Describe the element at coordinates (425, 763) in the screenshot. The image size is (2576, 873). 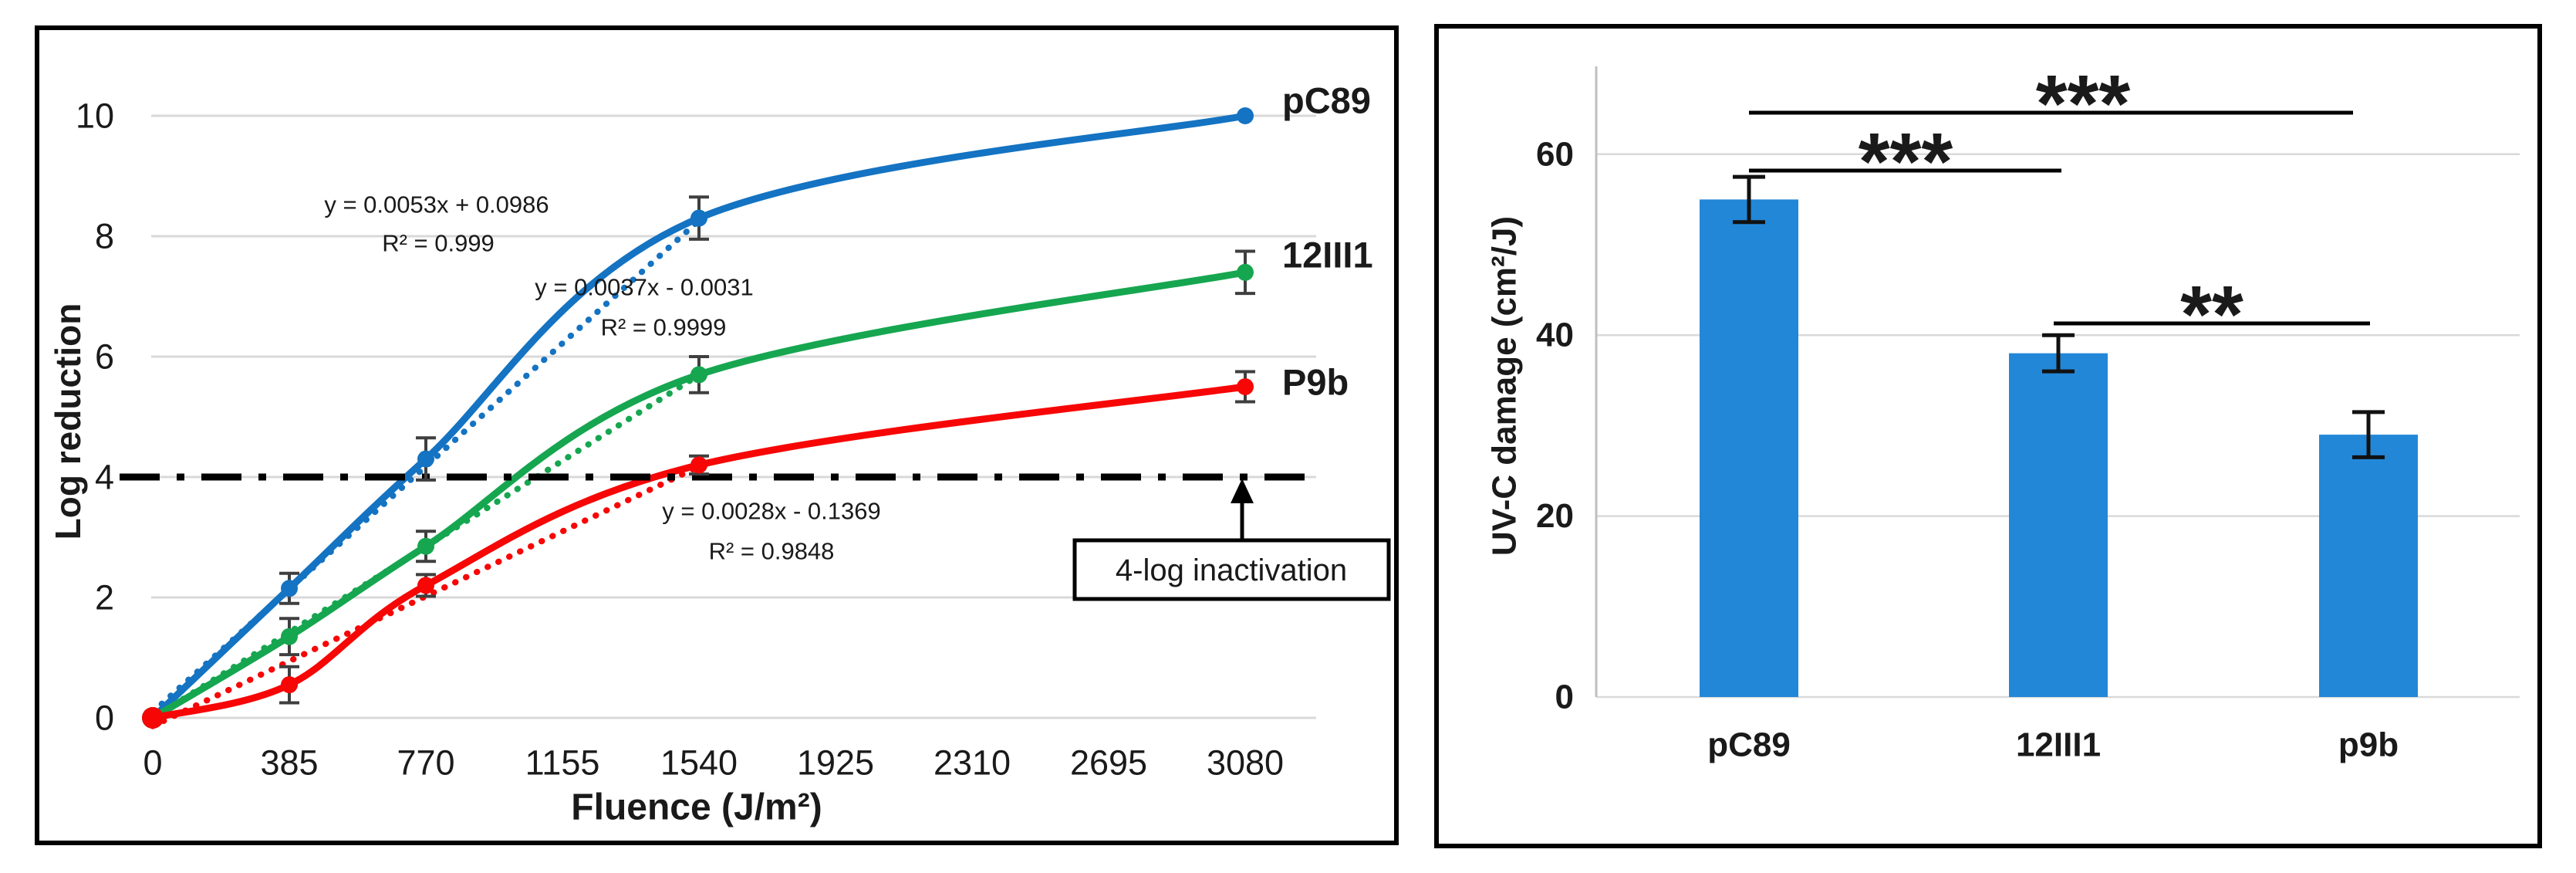
I see `x-tick-label: 770` at that location.